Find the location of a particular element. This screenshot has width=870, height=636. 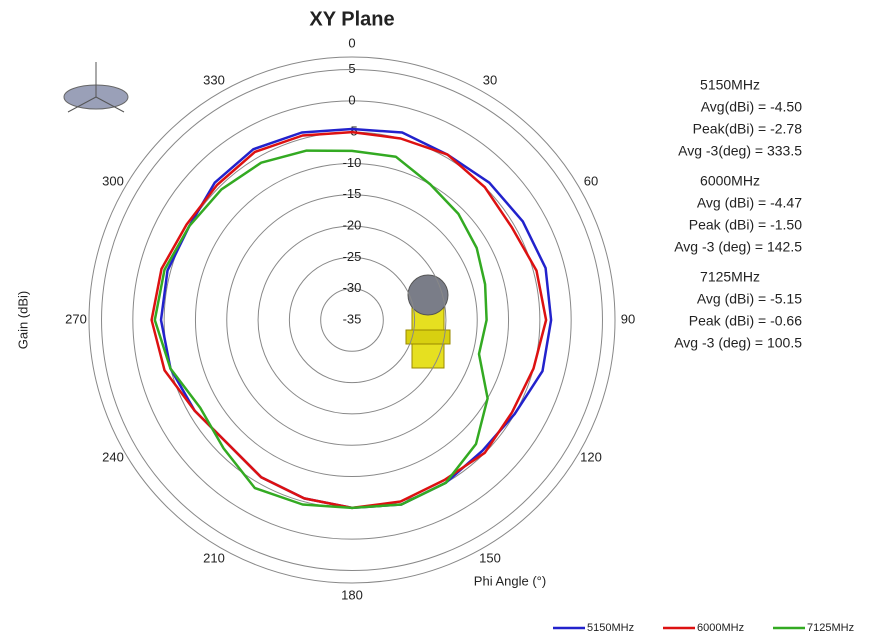

theta-tick-label: 60 is located at coordinates (591, 180).